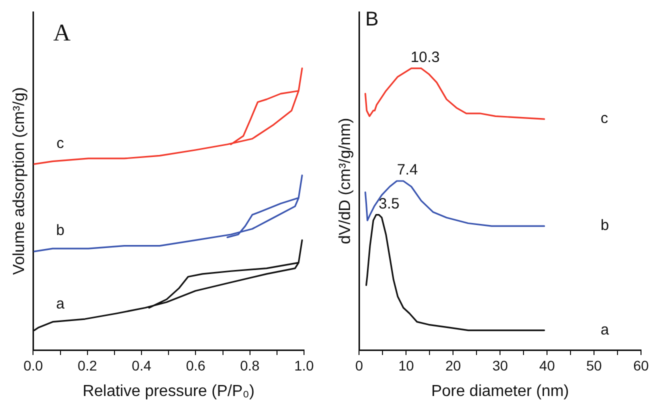  I want to click on x-tick-label: 30, so click(500, 365).